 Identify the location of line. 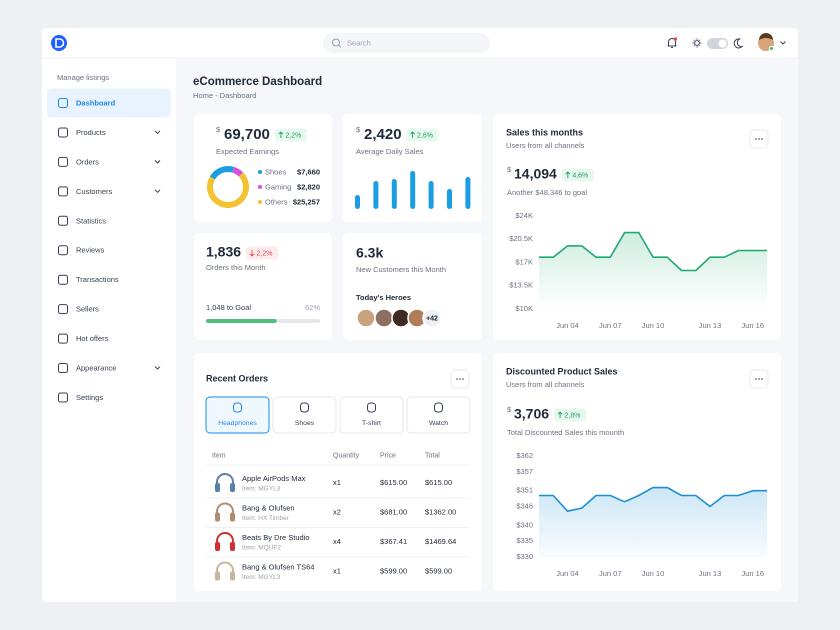
(653, 251).